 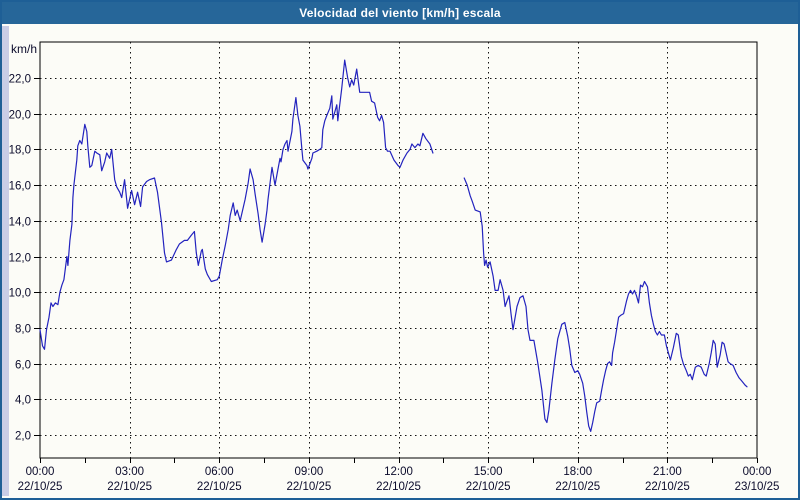 I want to click on y-tick-label: 22,0, so click(x=20, y=80).